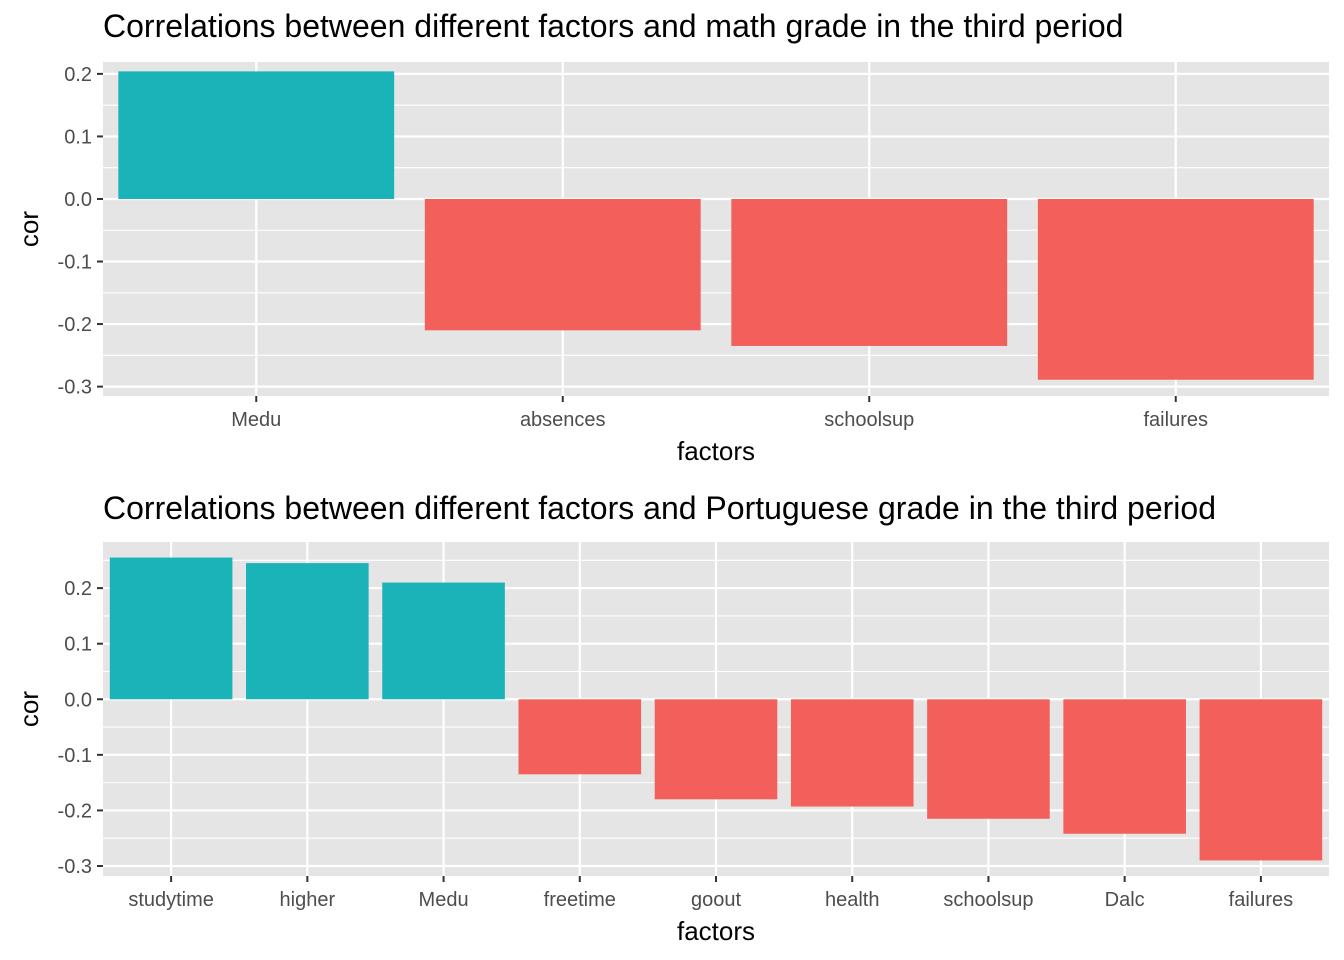 The width and height of the screenshot is (1344, 960). I want to click on bar-freetime, so click(580, 737).